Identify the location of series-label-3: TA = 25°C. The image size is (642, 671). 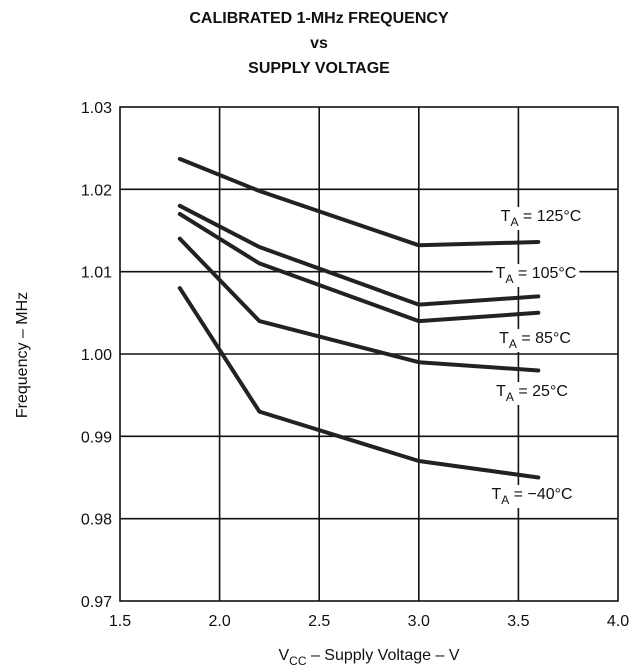
(532, 393).